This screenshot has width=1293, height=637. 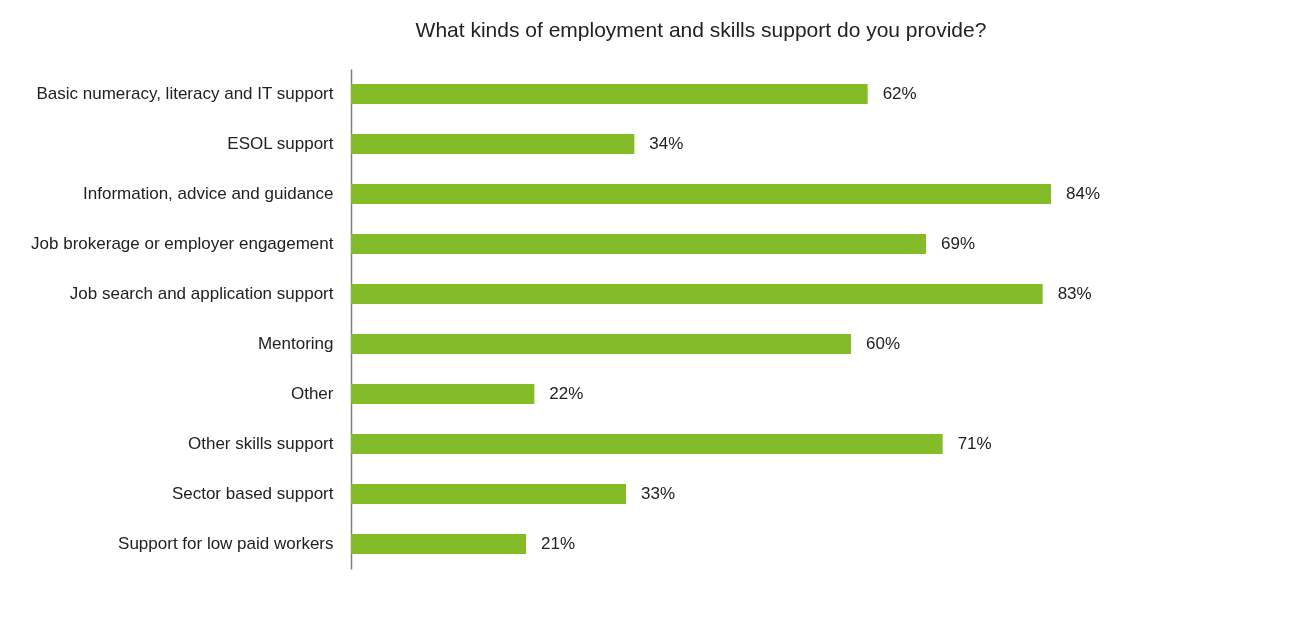 I want to click on y-tick-label: ESOL support, so click(x=280, y=143).